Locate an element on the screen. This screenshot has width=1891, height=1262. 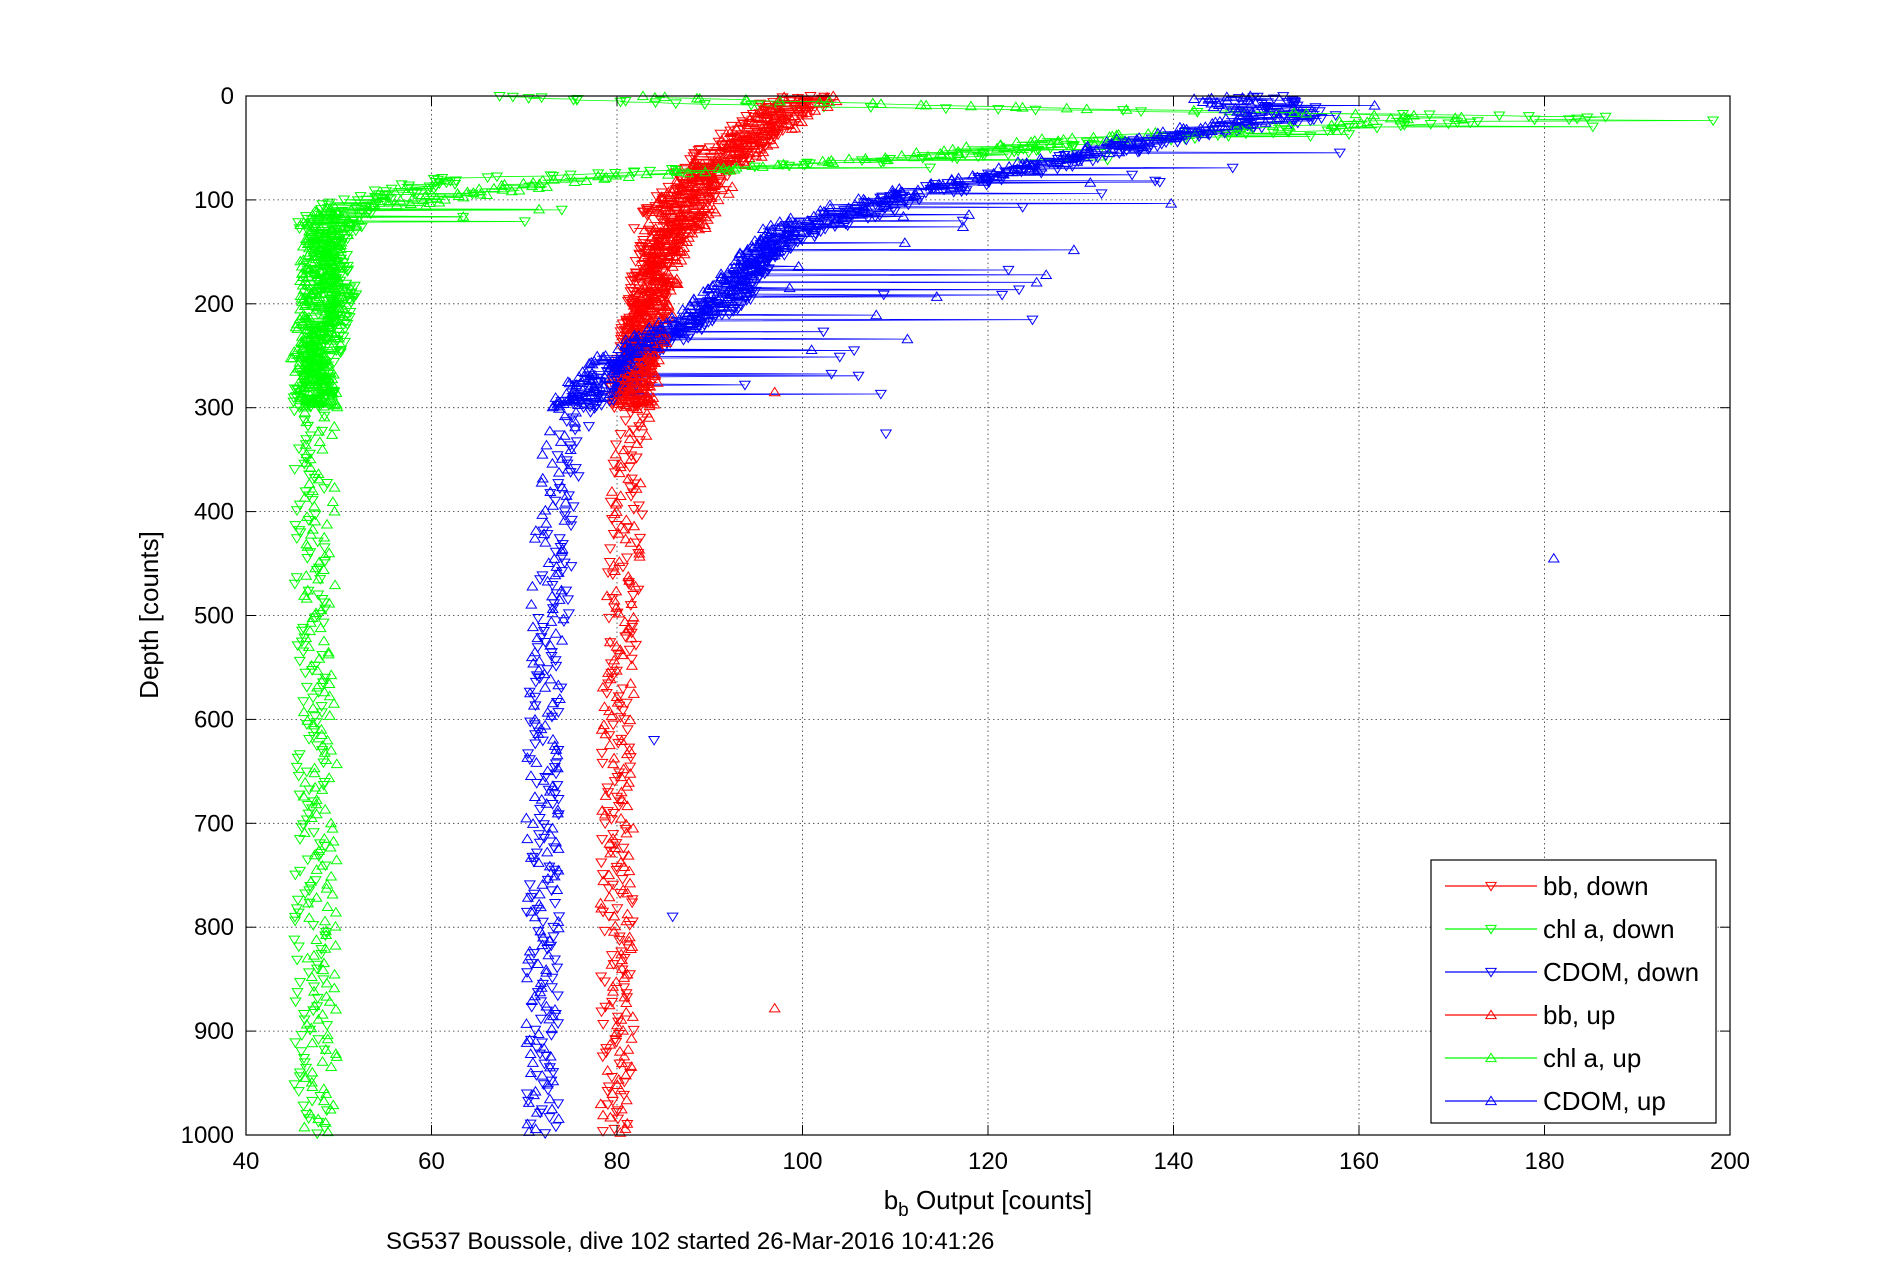
outlier-point is located at coordinates (654, 741).